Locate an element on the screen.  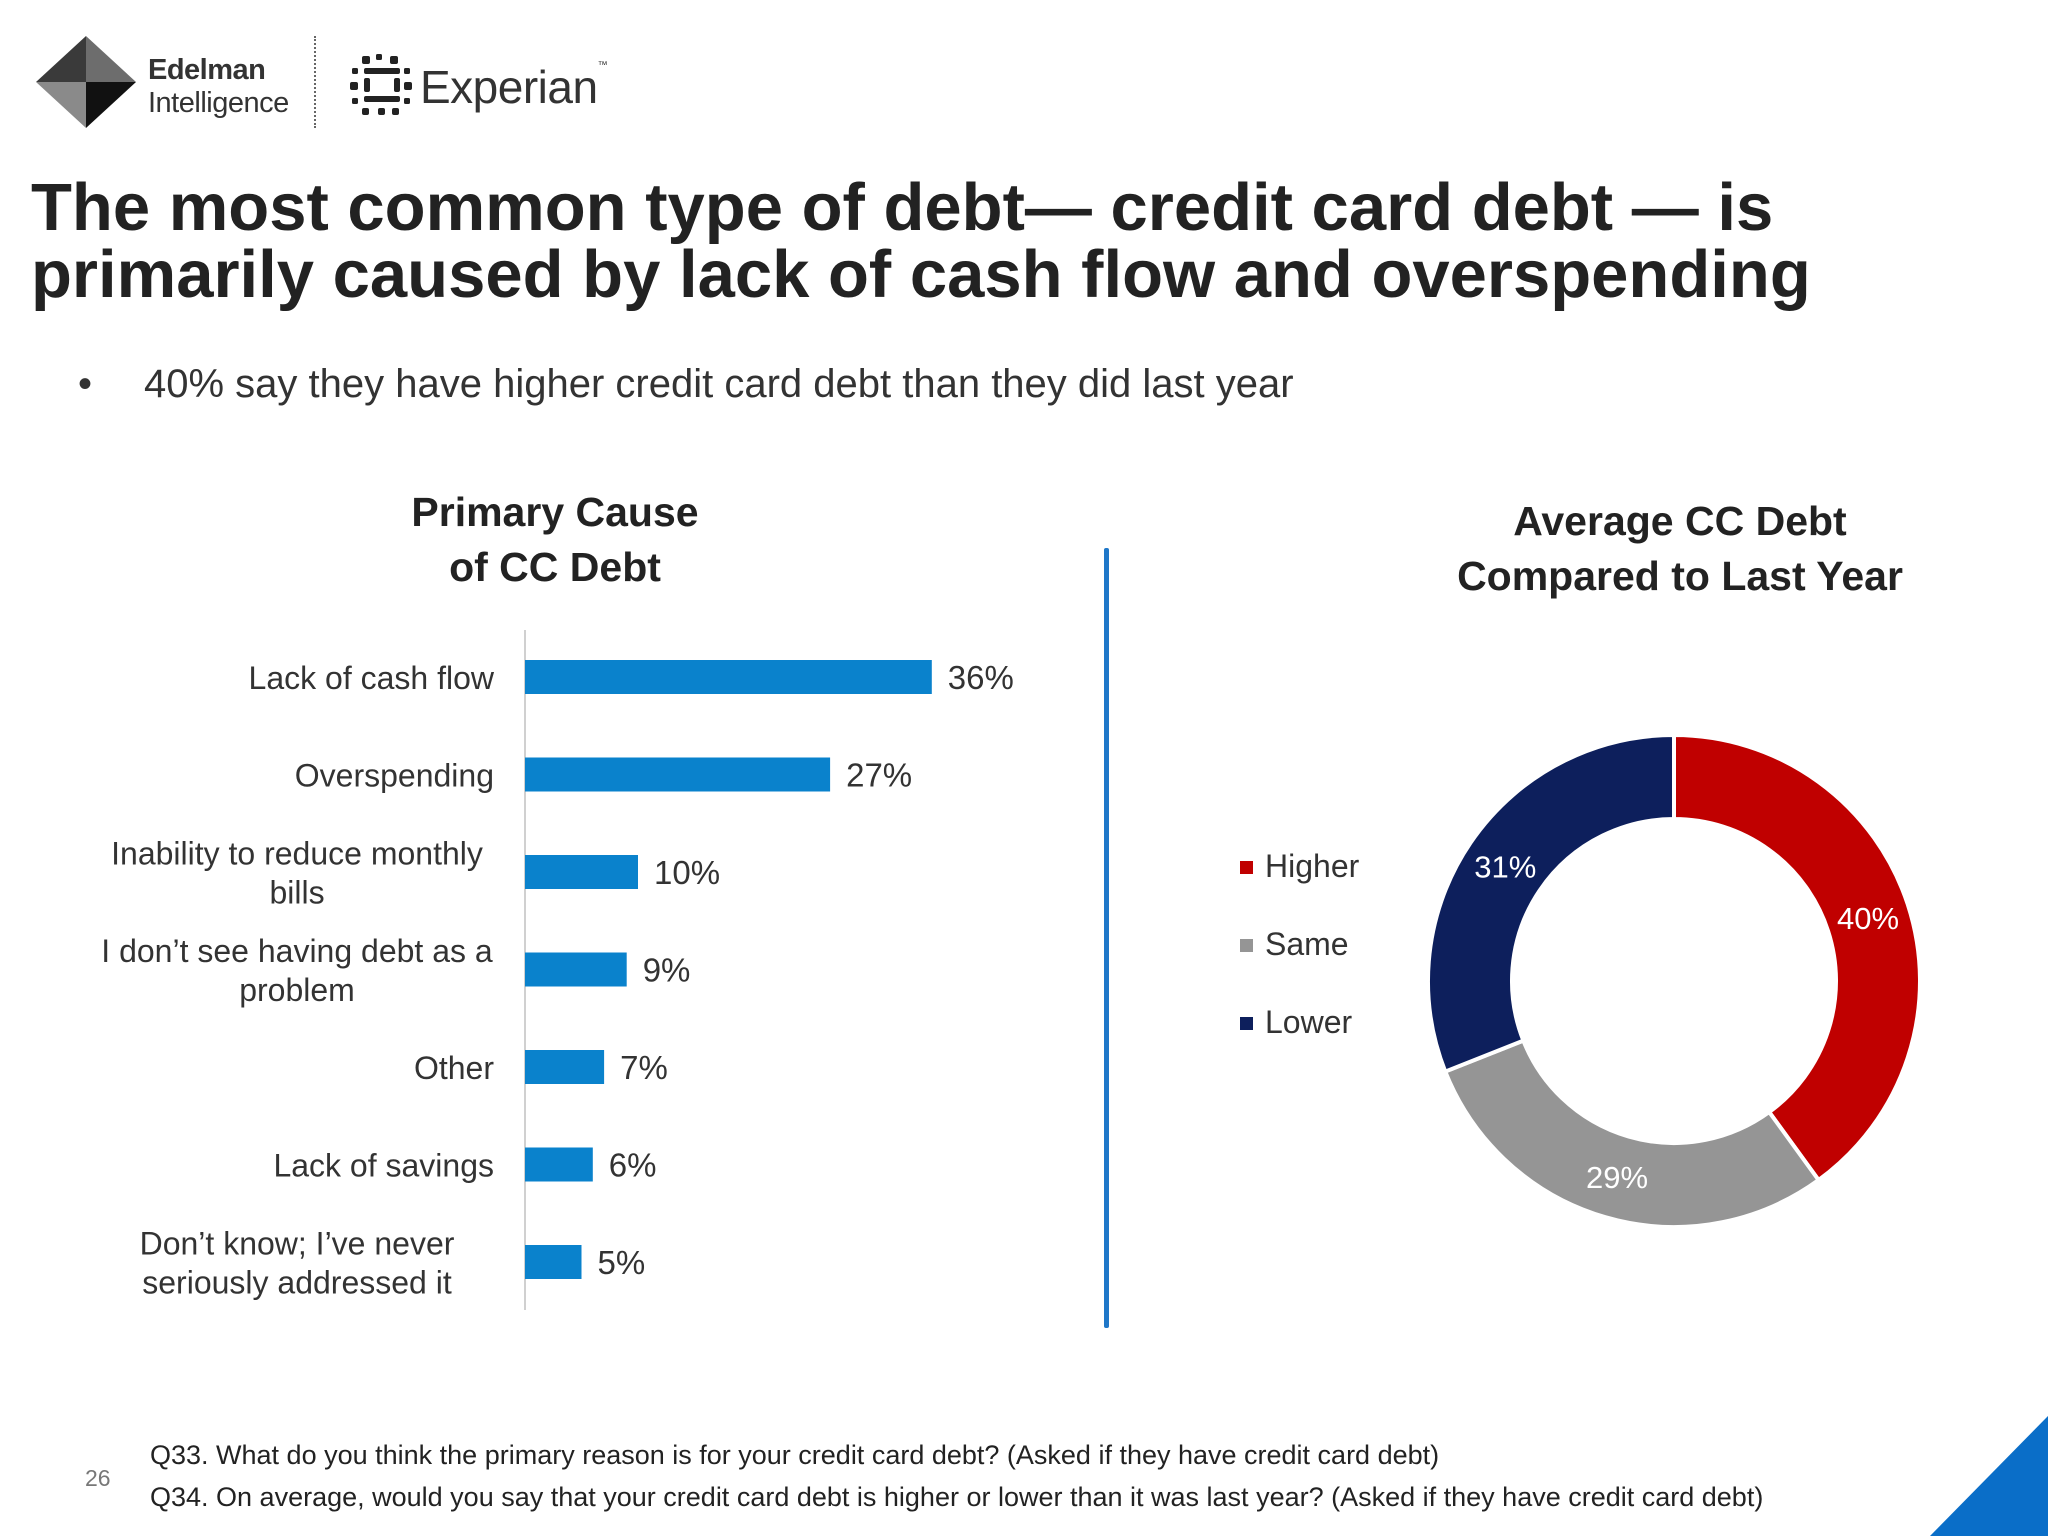
bar-chart-title-line1: Primary Cause is located at coordinates (555, 512).